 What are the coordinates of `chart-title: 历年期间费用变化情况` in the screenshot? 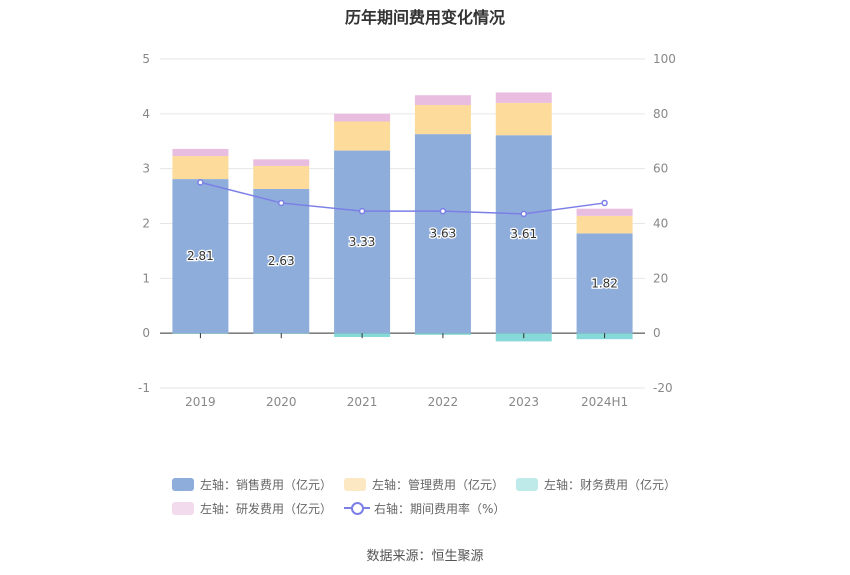 It's located at (424, 17).